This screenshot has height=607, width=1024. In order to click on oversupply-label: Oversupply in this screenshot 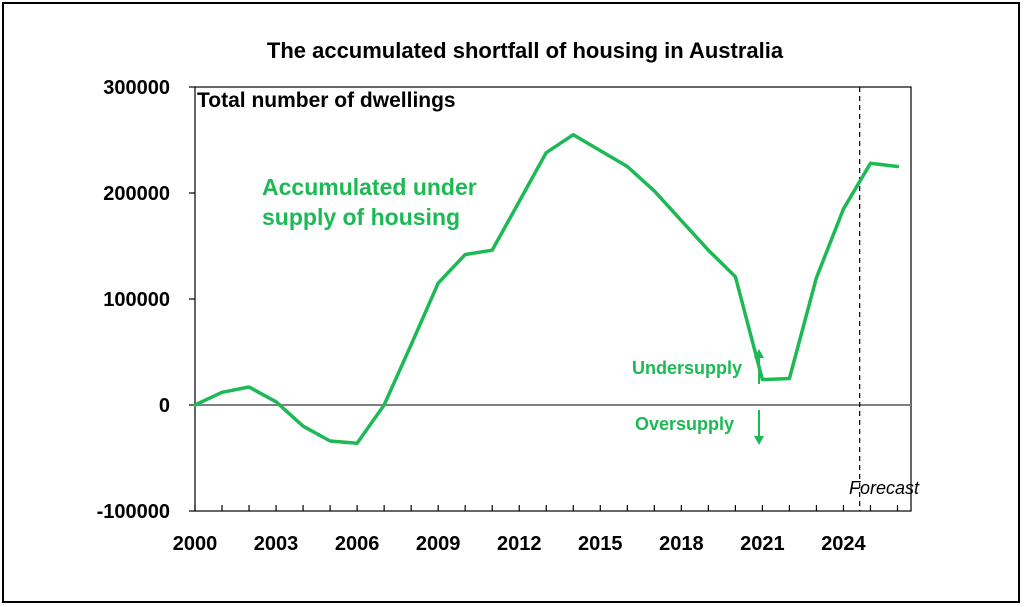, I will do `click(684, 424)`.